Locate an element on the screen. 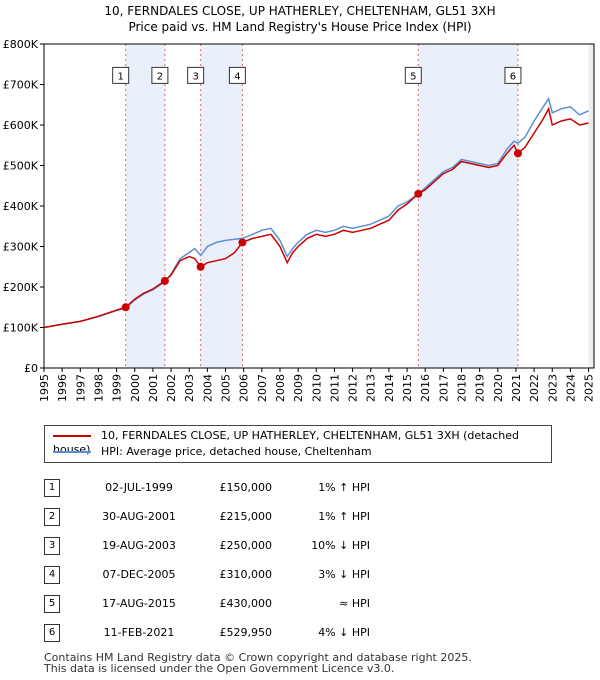 The width and height of the screenshot is (600, 680). x-tick-label: 2007 is located at coordinates (262, 388).